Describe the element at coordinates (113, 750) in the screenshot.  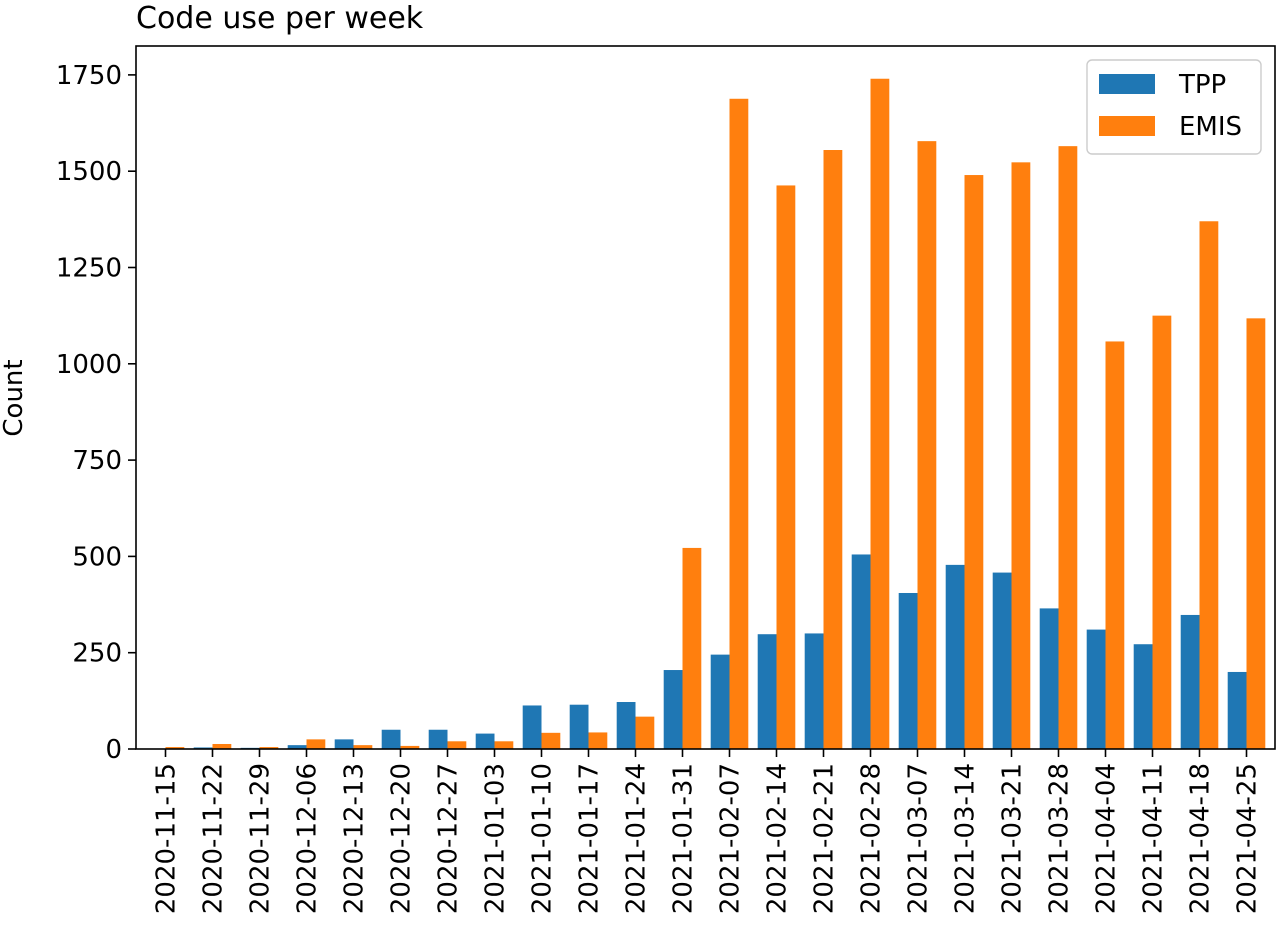
I see `y-tick-label: 0` at that location.